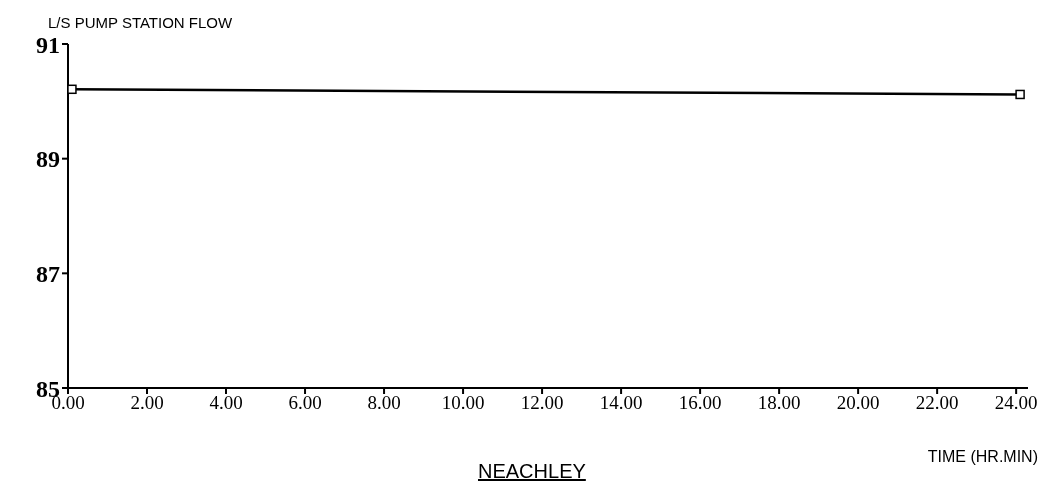 The image size is (1055, 502). What do you see at coordinates (384, 403) in the screenshot?
I see `x-tick-label: 8.00` at bounding box center [384, 403].